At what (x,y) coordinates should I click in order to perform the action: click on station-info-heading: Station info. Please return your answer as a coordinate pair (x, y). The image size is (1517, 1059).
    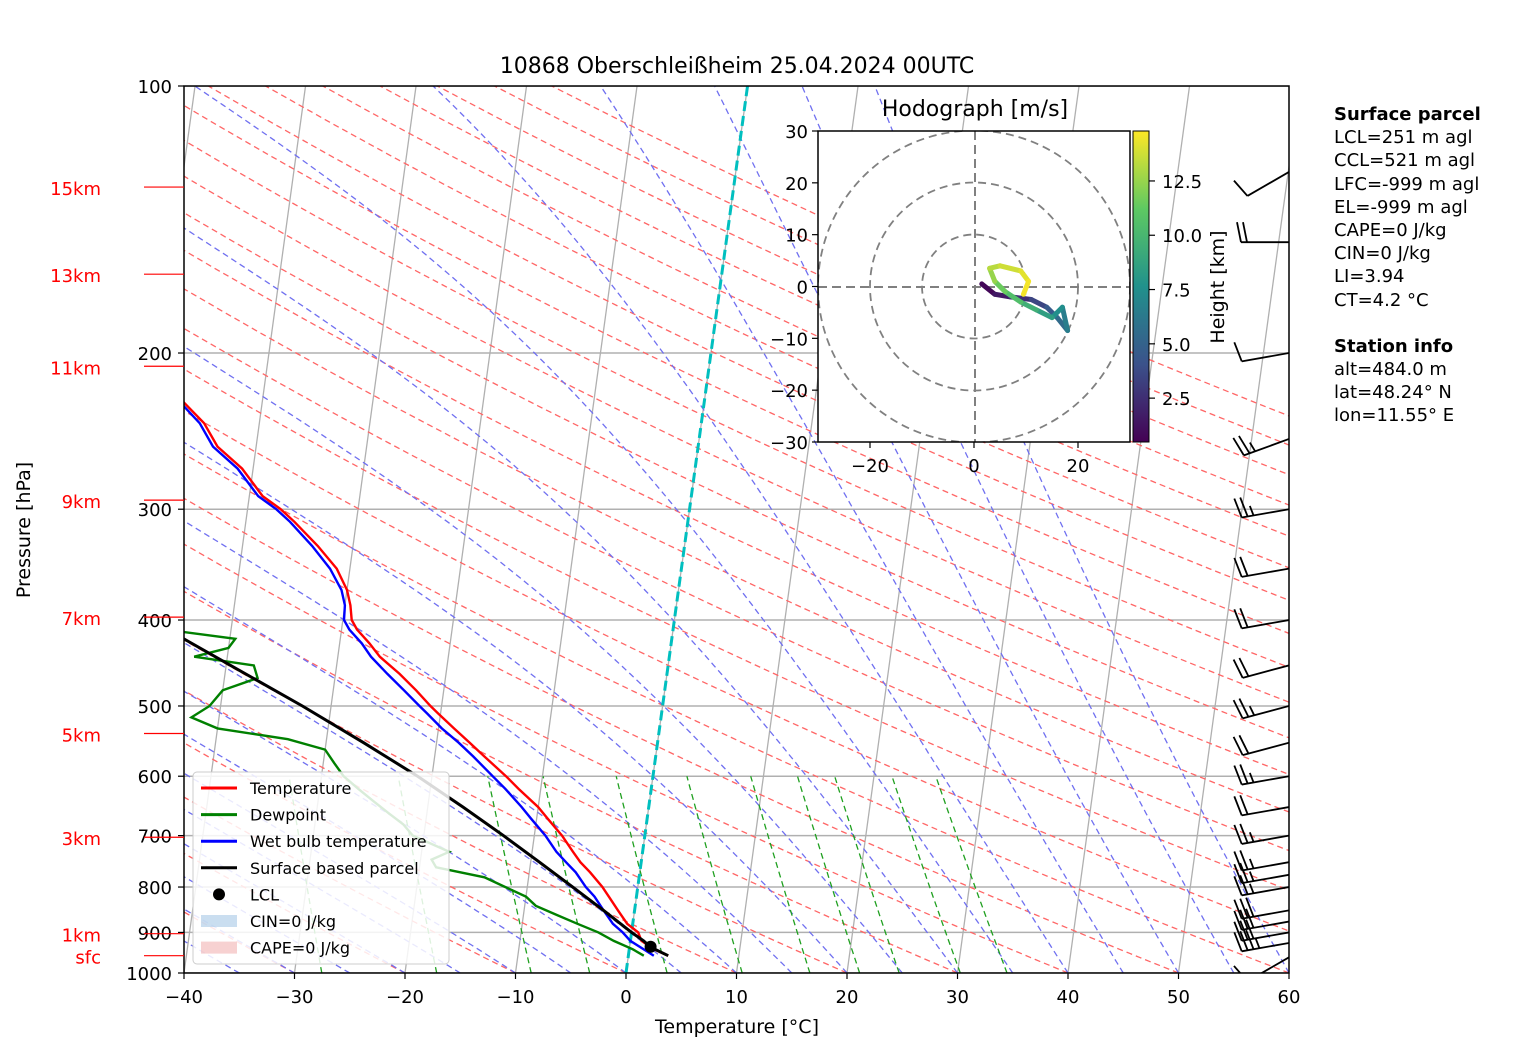
    Looking at the image, I should click on (1394, 346).